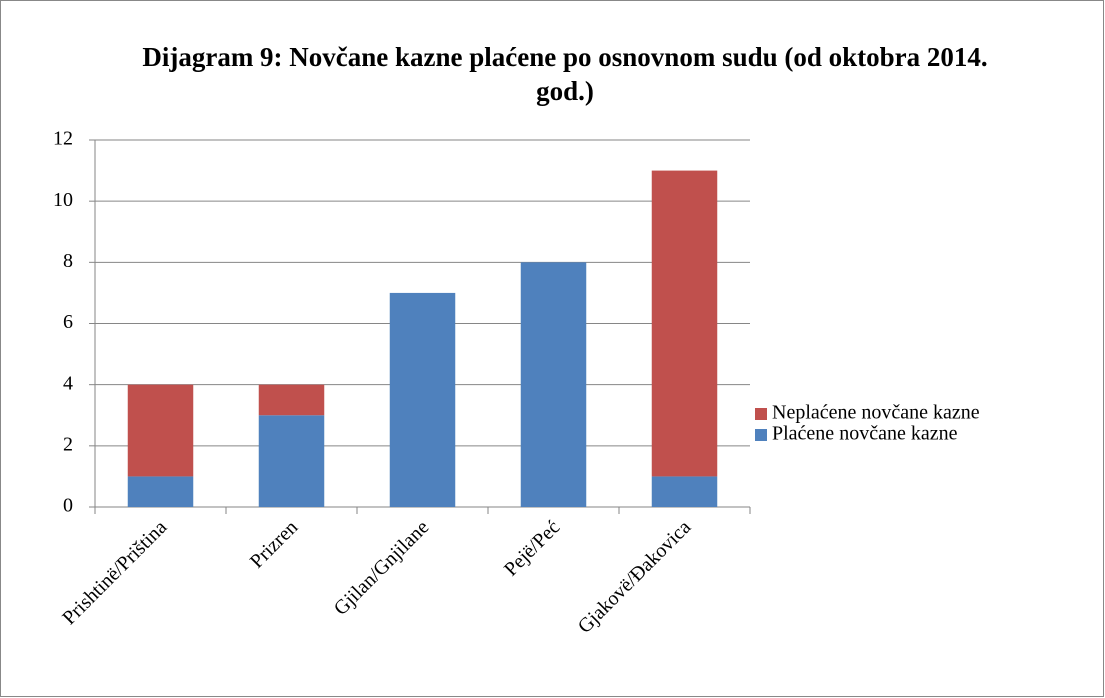 The width and height of the screenshot is (1105, 698). I want to click on y-tick-label: 2, so click(68, 444).